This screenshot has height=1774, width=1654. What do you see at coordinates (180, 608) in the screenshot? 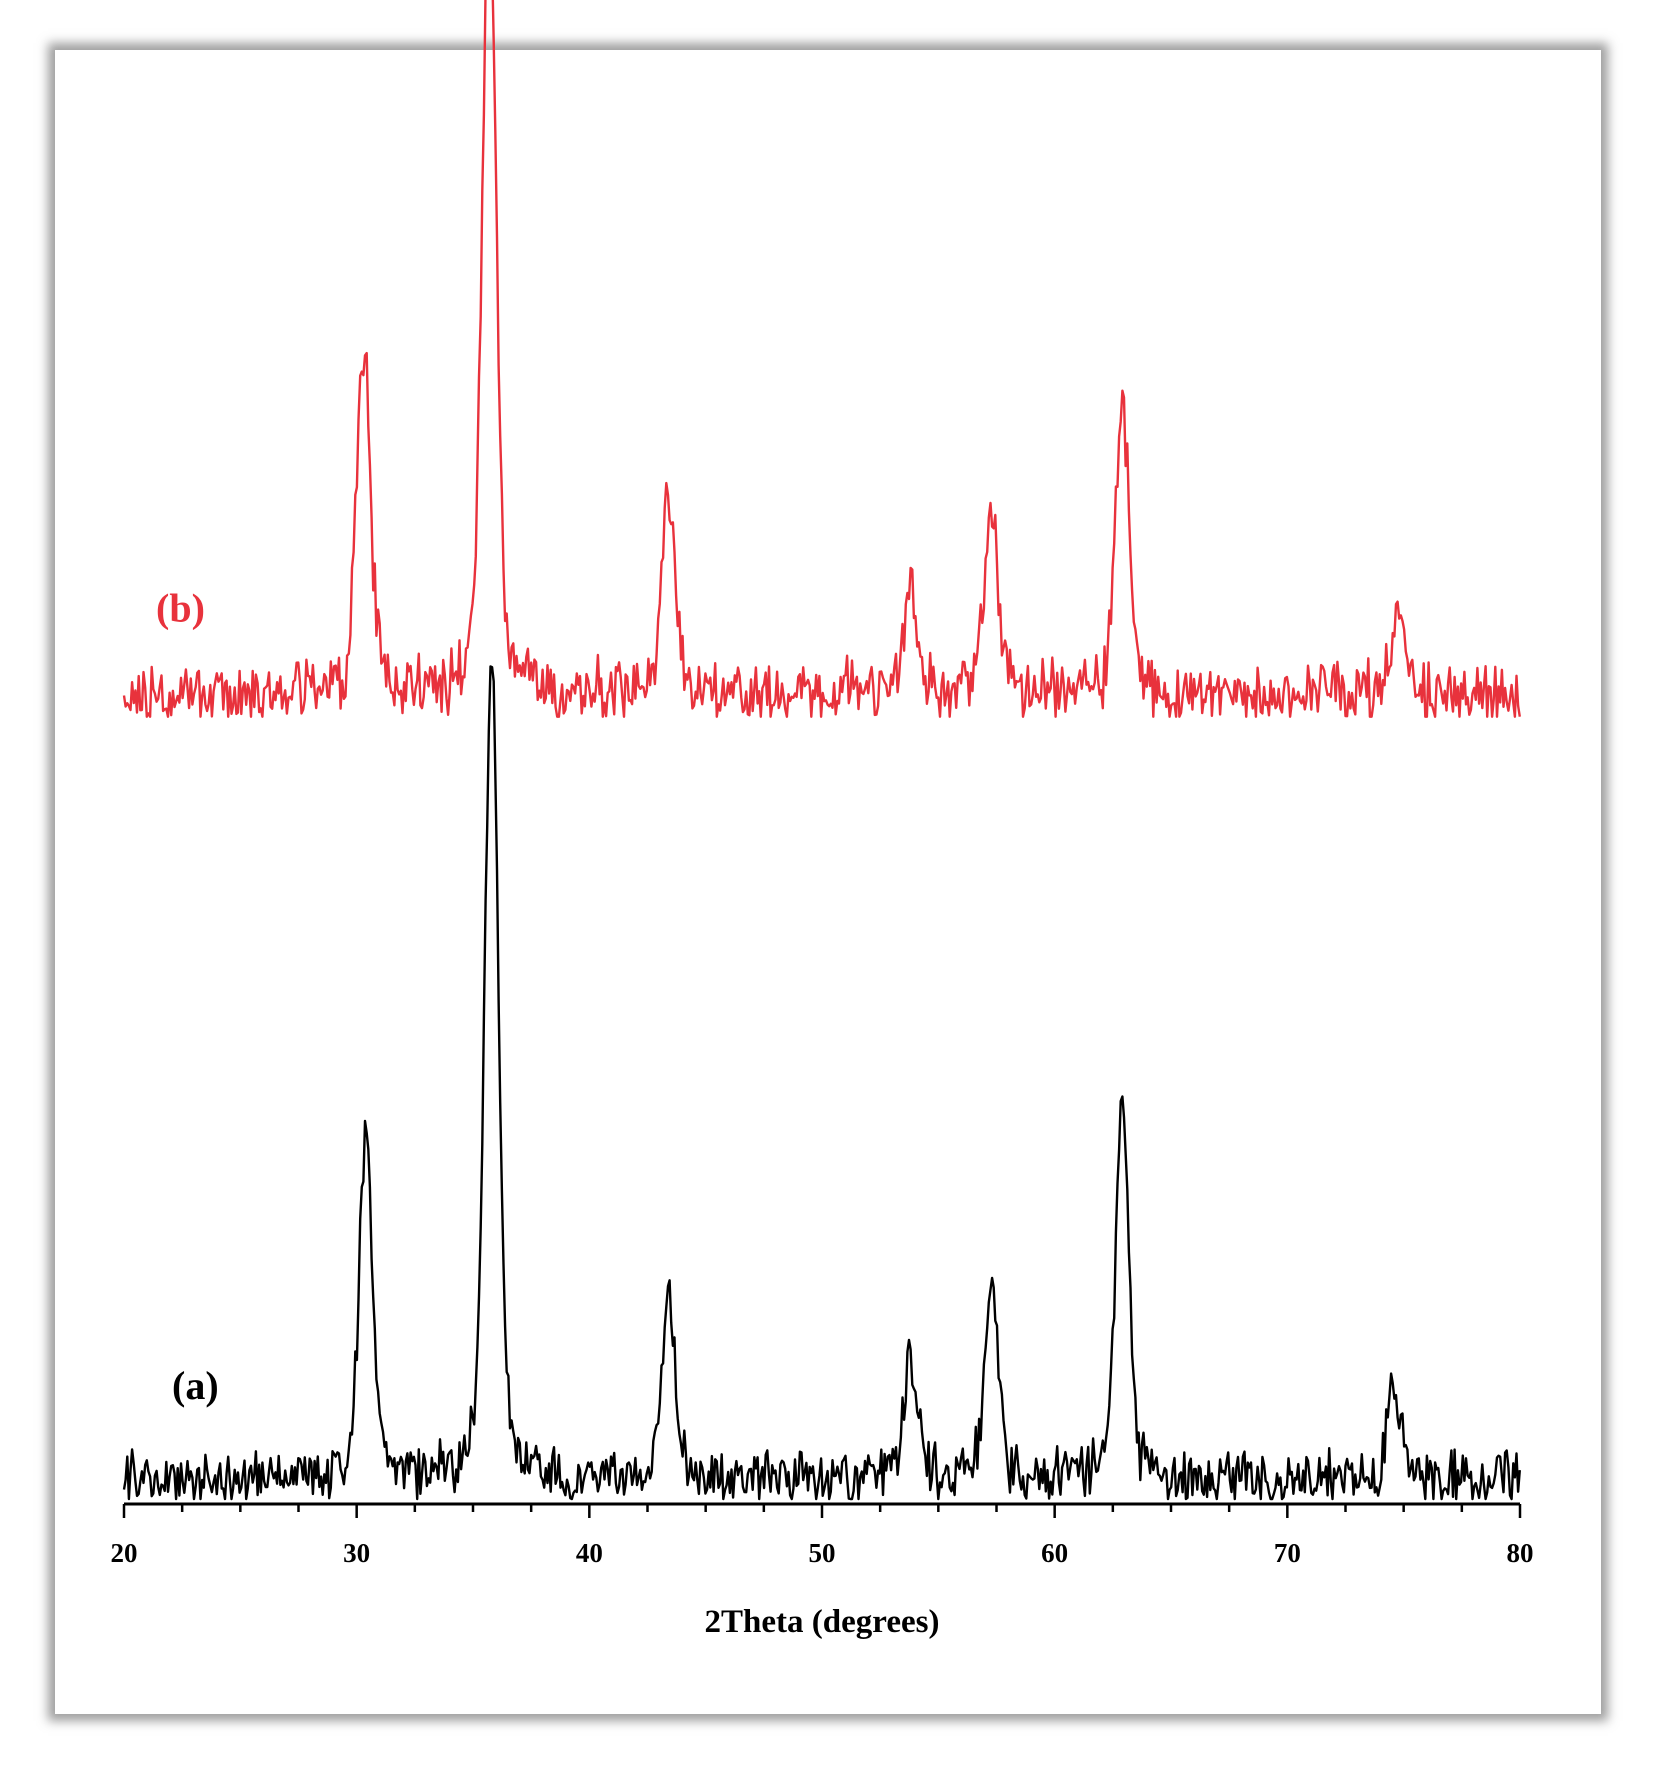
I see `series-label-2: (b)` at bounding box center [180, 608].